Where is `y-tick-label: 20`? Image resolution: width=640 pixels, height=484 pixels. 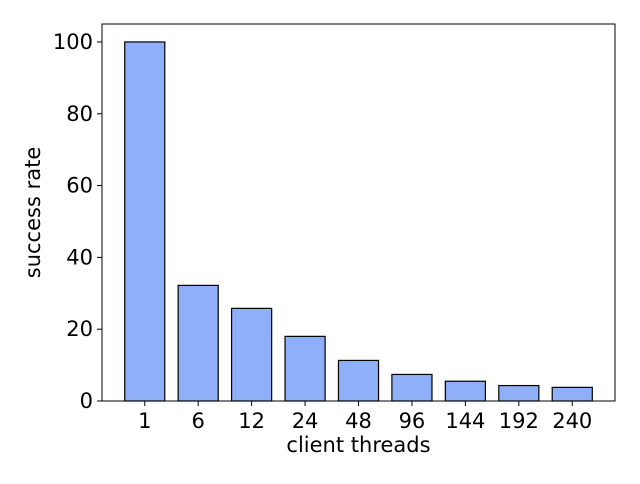 y-tick-label: 20 is located at coordinates (79, 329).